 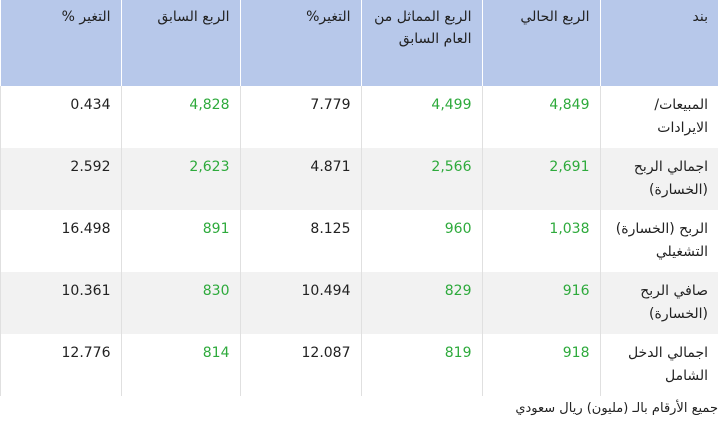 What do you see at coordinates (421, 241) in the screenshot?
I see `cell: 960` at bounding box center [421, 241].